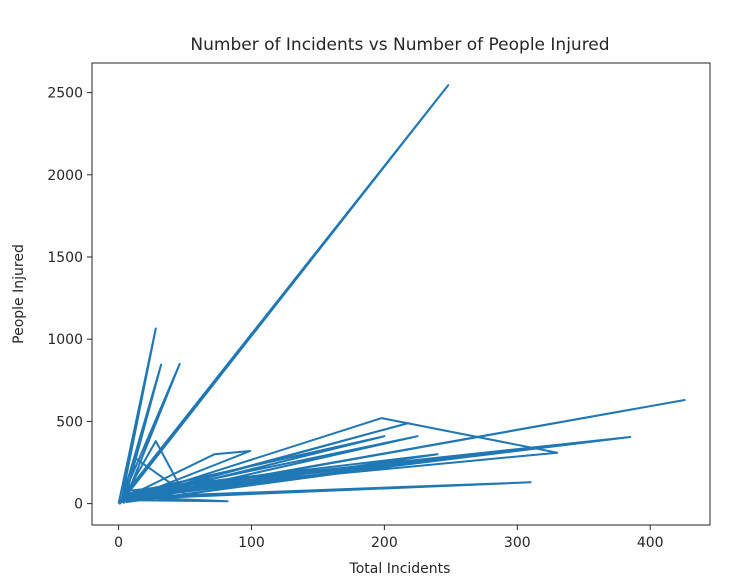  I want to click on x-tick-label: 300, so click(517, 543).